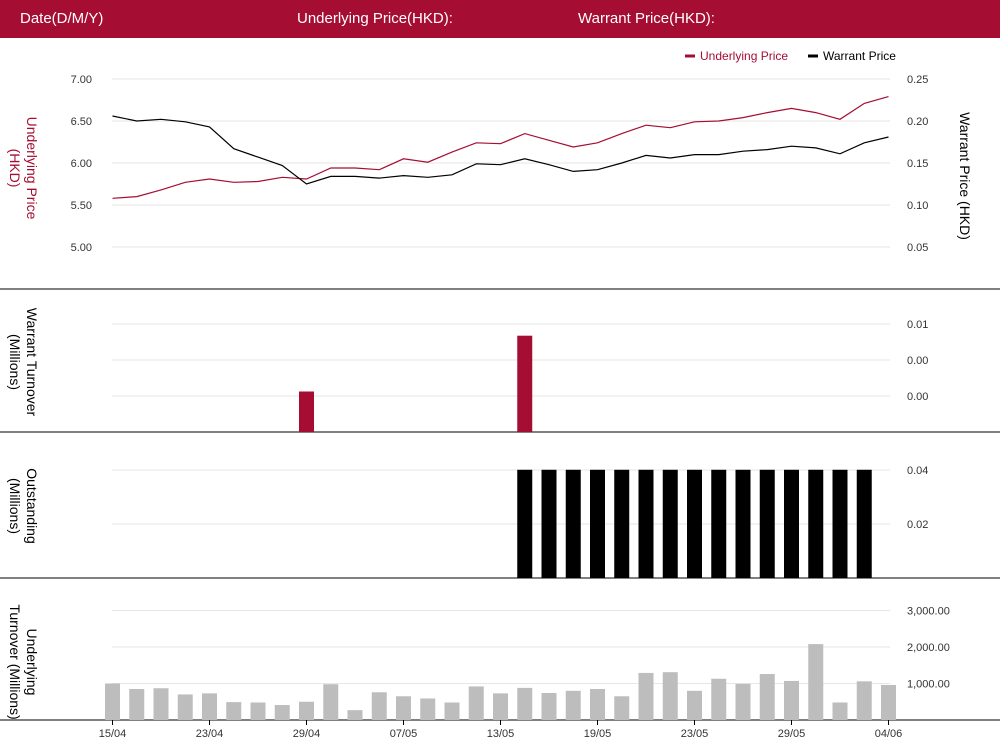  I want to click on warrant-price-line, so click(500, 150).